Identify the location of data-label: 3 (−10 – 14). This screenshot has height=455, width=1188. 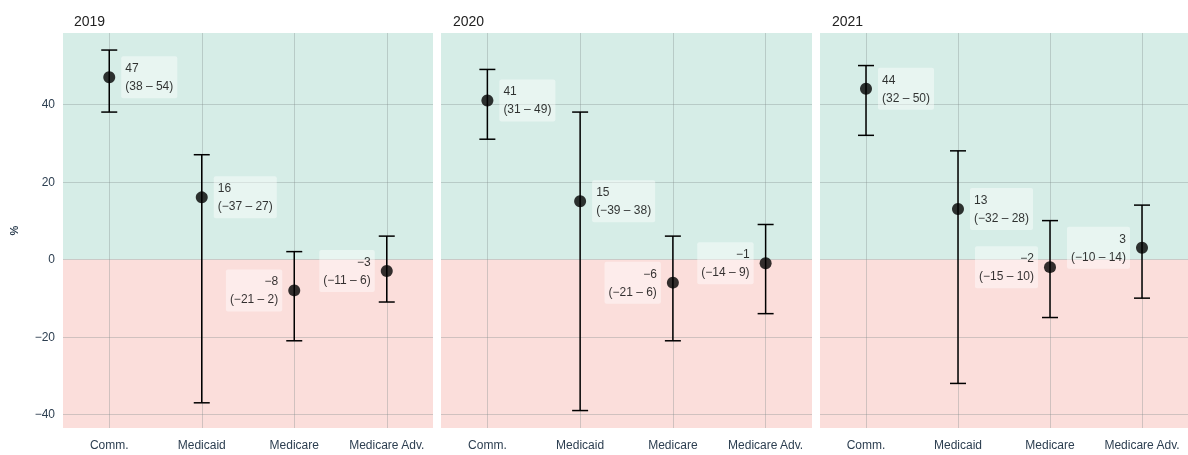
(1098, 247).